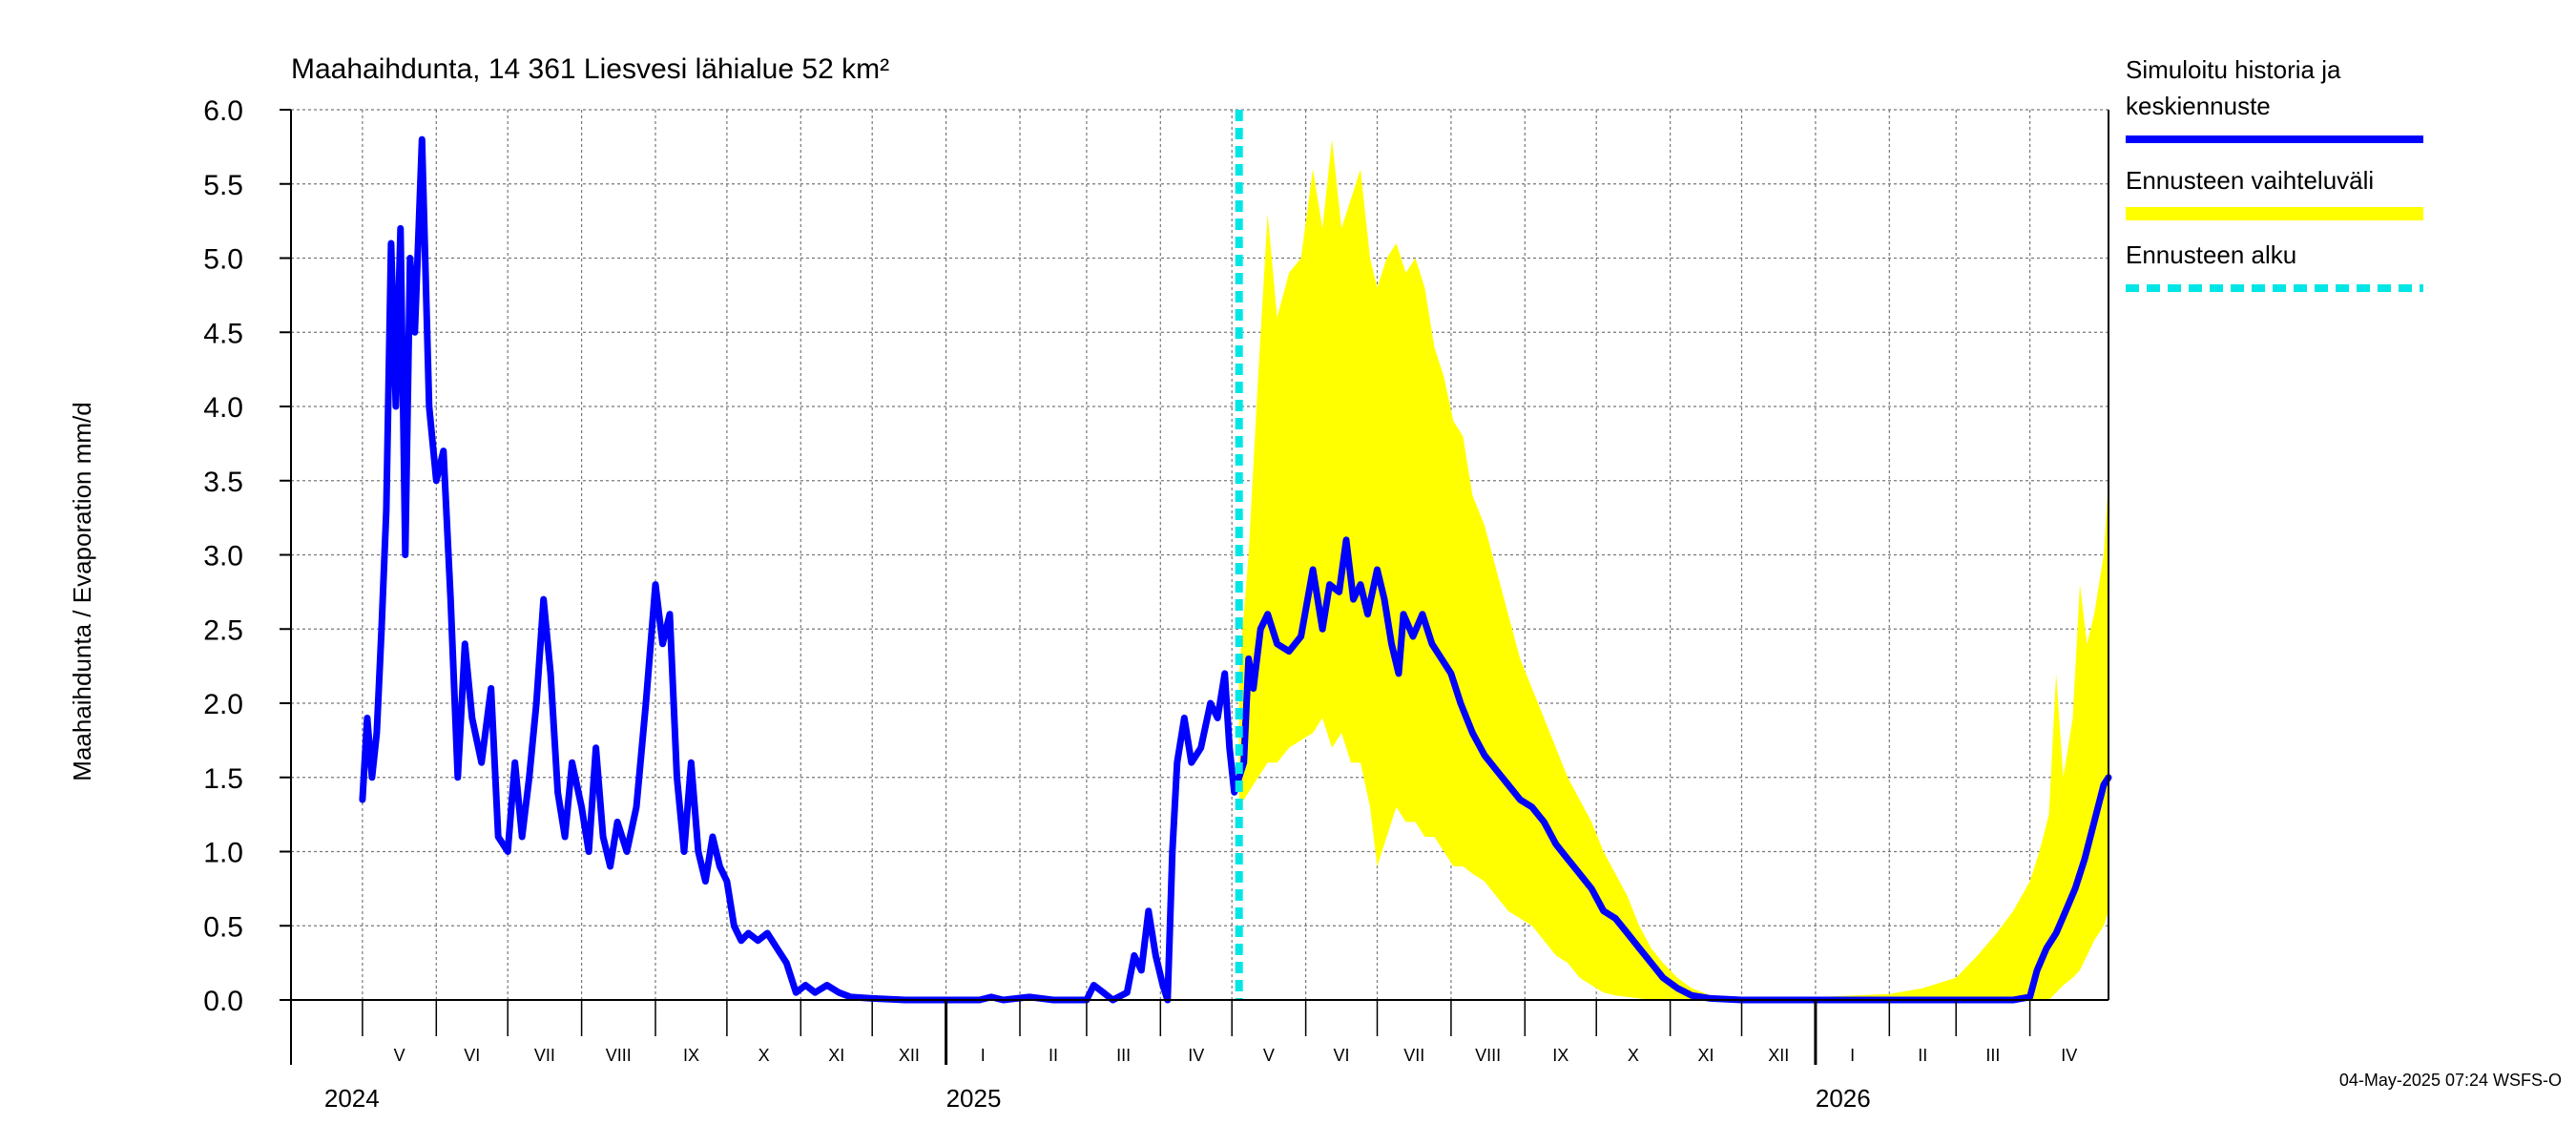 This screenshot has width=2576, height=1145. I want to click on year-label: 2024, so click(352, 1099).